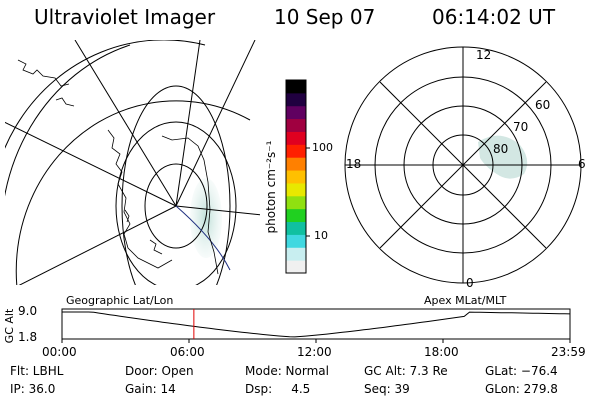 The height and width of the screenshot is (400, 600). What do you see at coordinates (406, 371) in the screenshot?
I see `status-gc-alt: GC Alt: 7.3 Re` at bounding box center [406, 371].